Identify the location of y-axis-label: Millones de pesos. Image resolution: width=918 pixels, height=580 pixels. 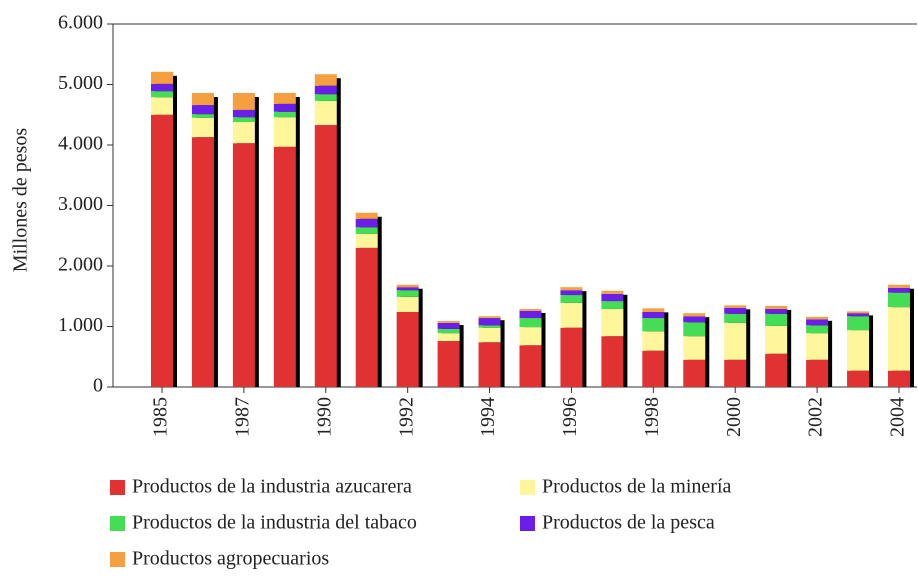
(21, 200).